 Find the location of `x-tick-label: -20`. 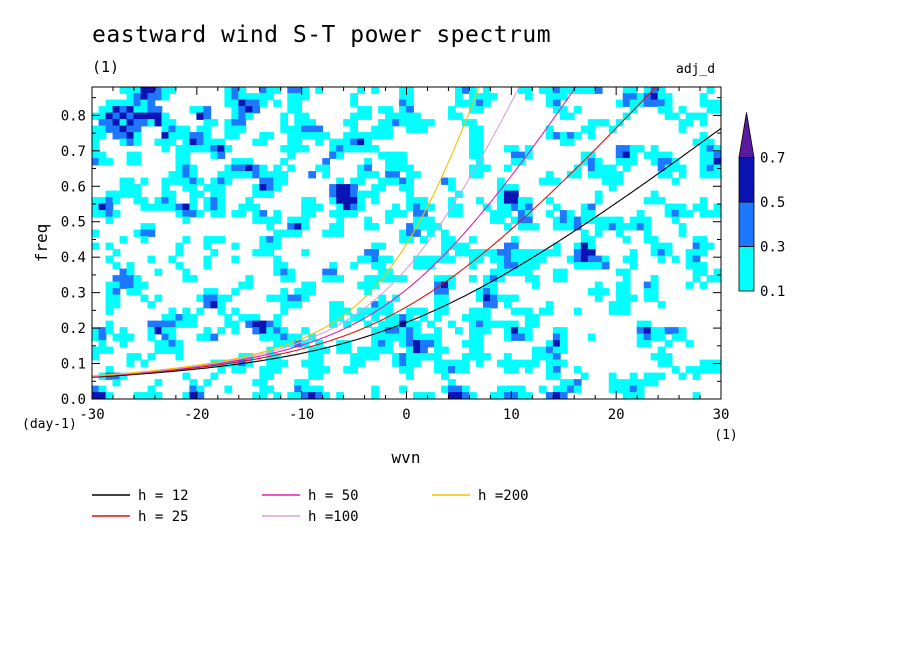

x-tick-label: -20 is located at coordinates (196, 415).